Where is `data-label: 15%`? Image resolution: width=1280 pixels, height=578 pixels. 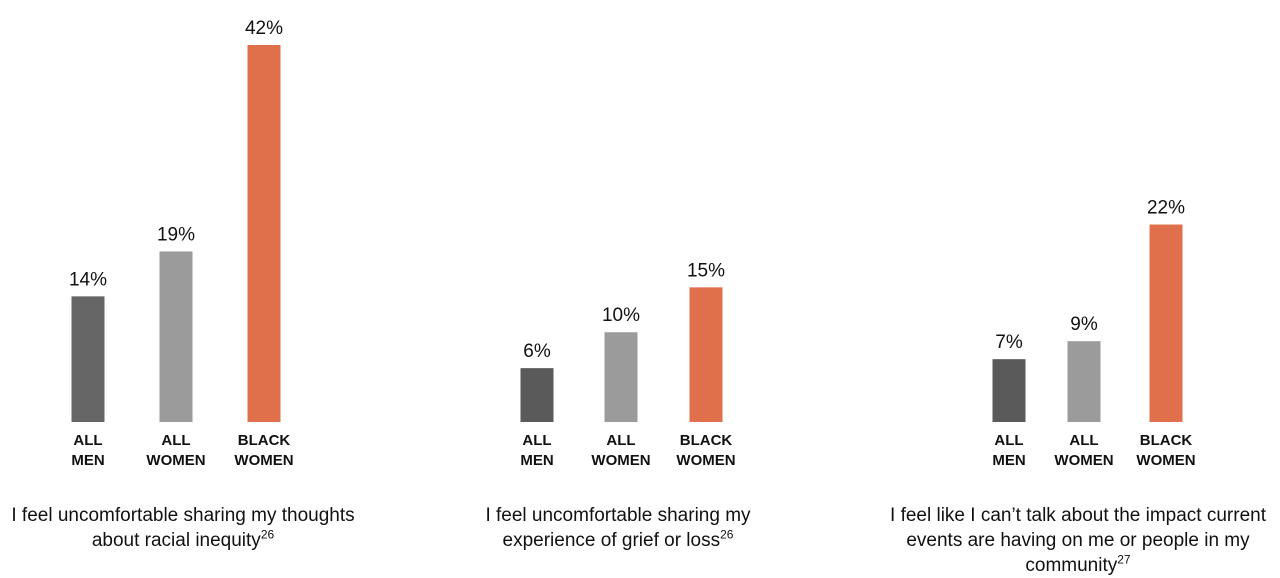 data-label: 15% is located at coordinates (706, 270).